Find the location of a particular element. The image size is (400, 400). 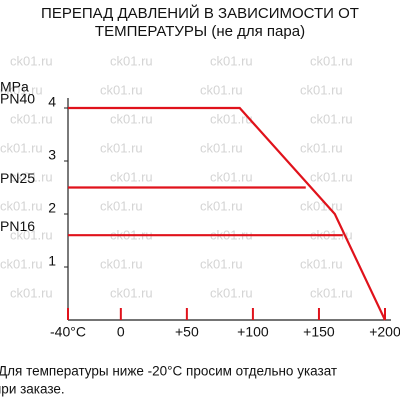

chart-title: ТЕМПЕРАТУРЫ (не для пара) is located at coordinates (200, 31).